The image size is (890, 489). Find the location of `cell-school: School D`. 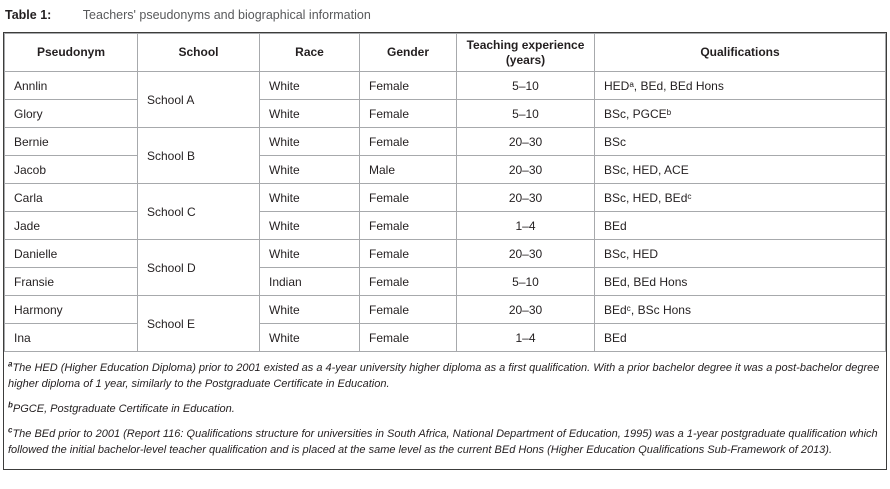

cell-school: School D is located at coordinates (198, 267).